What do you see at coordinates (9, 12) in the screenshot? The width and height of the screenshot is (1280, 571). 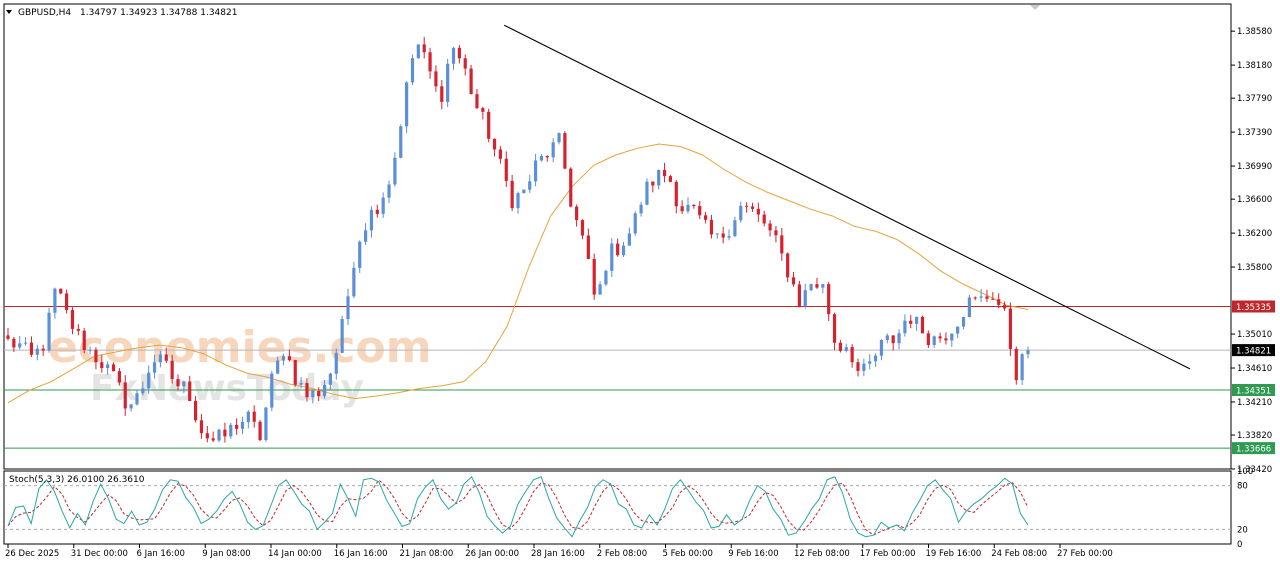 I see `symbol-dropdown-icon` at bounding box center [9, 12].